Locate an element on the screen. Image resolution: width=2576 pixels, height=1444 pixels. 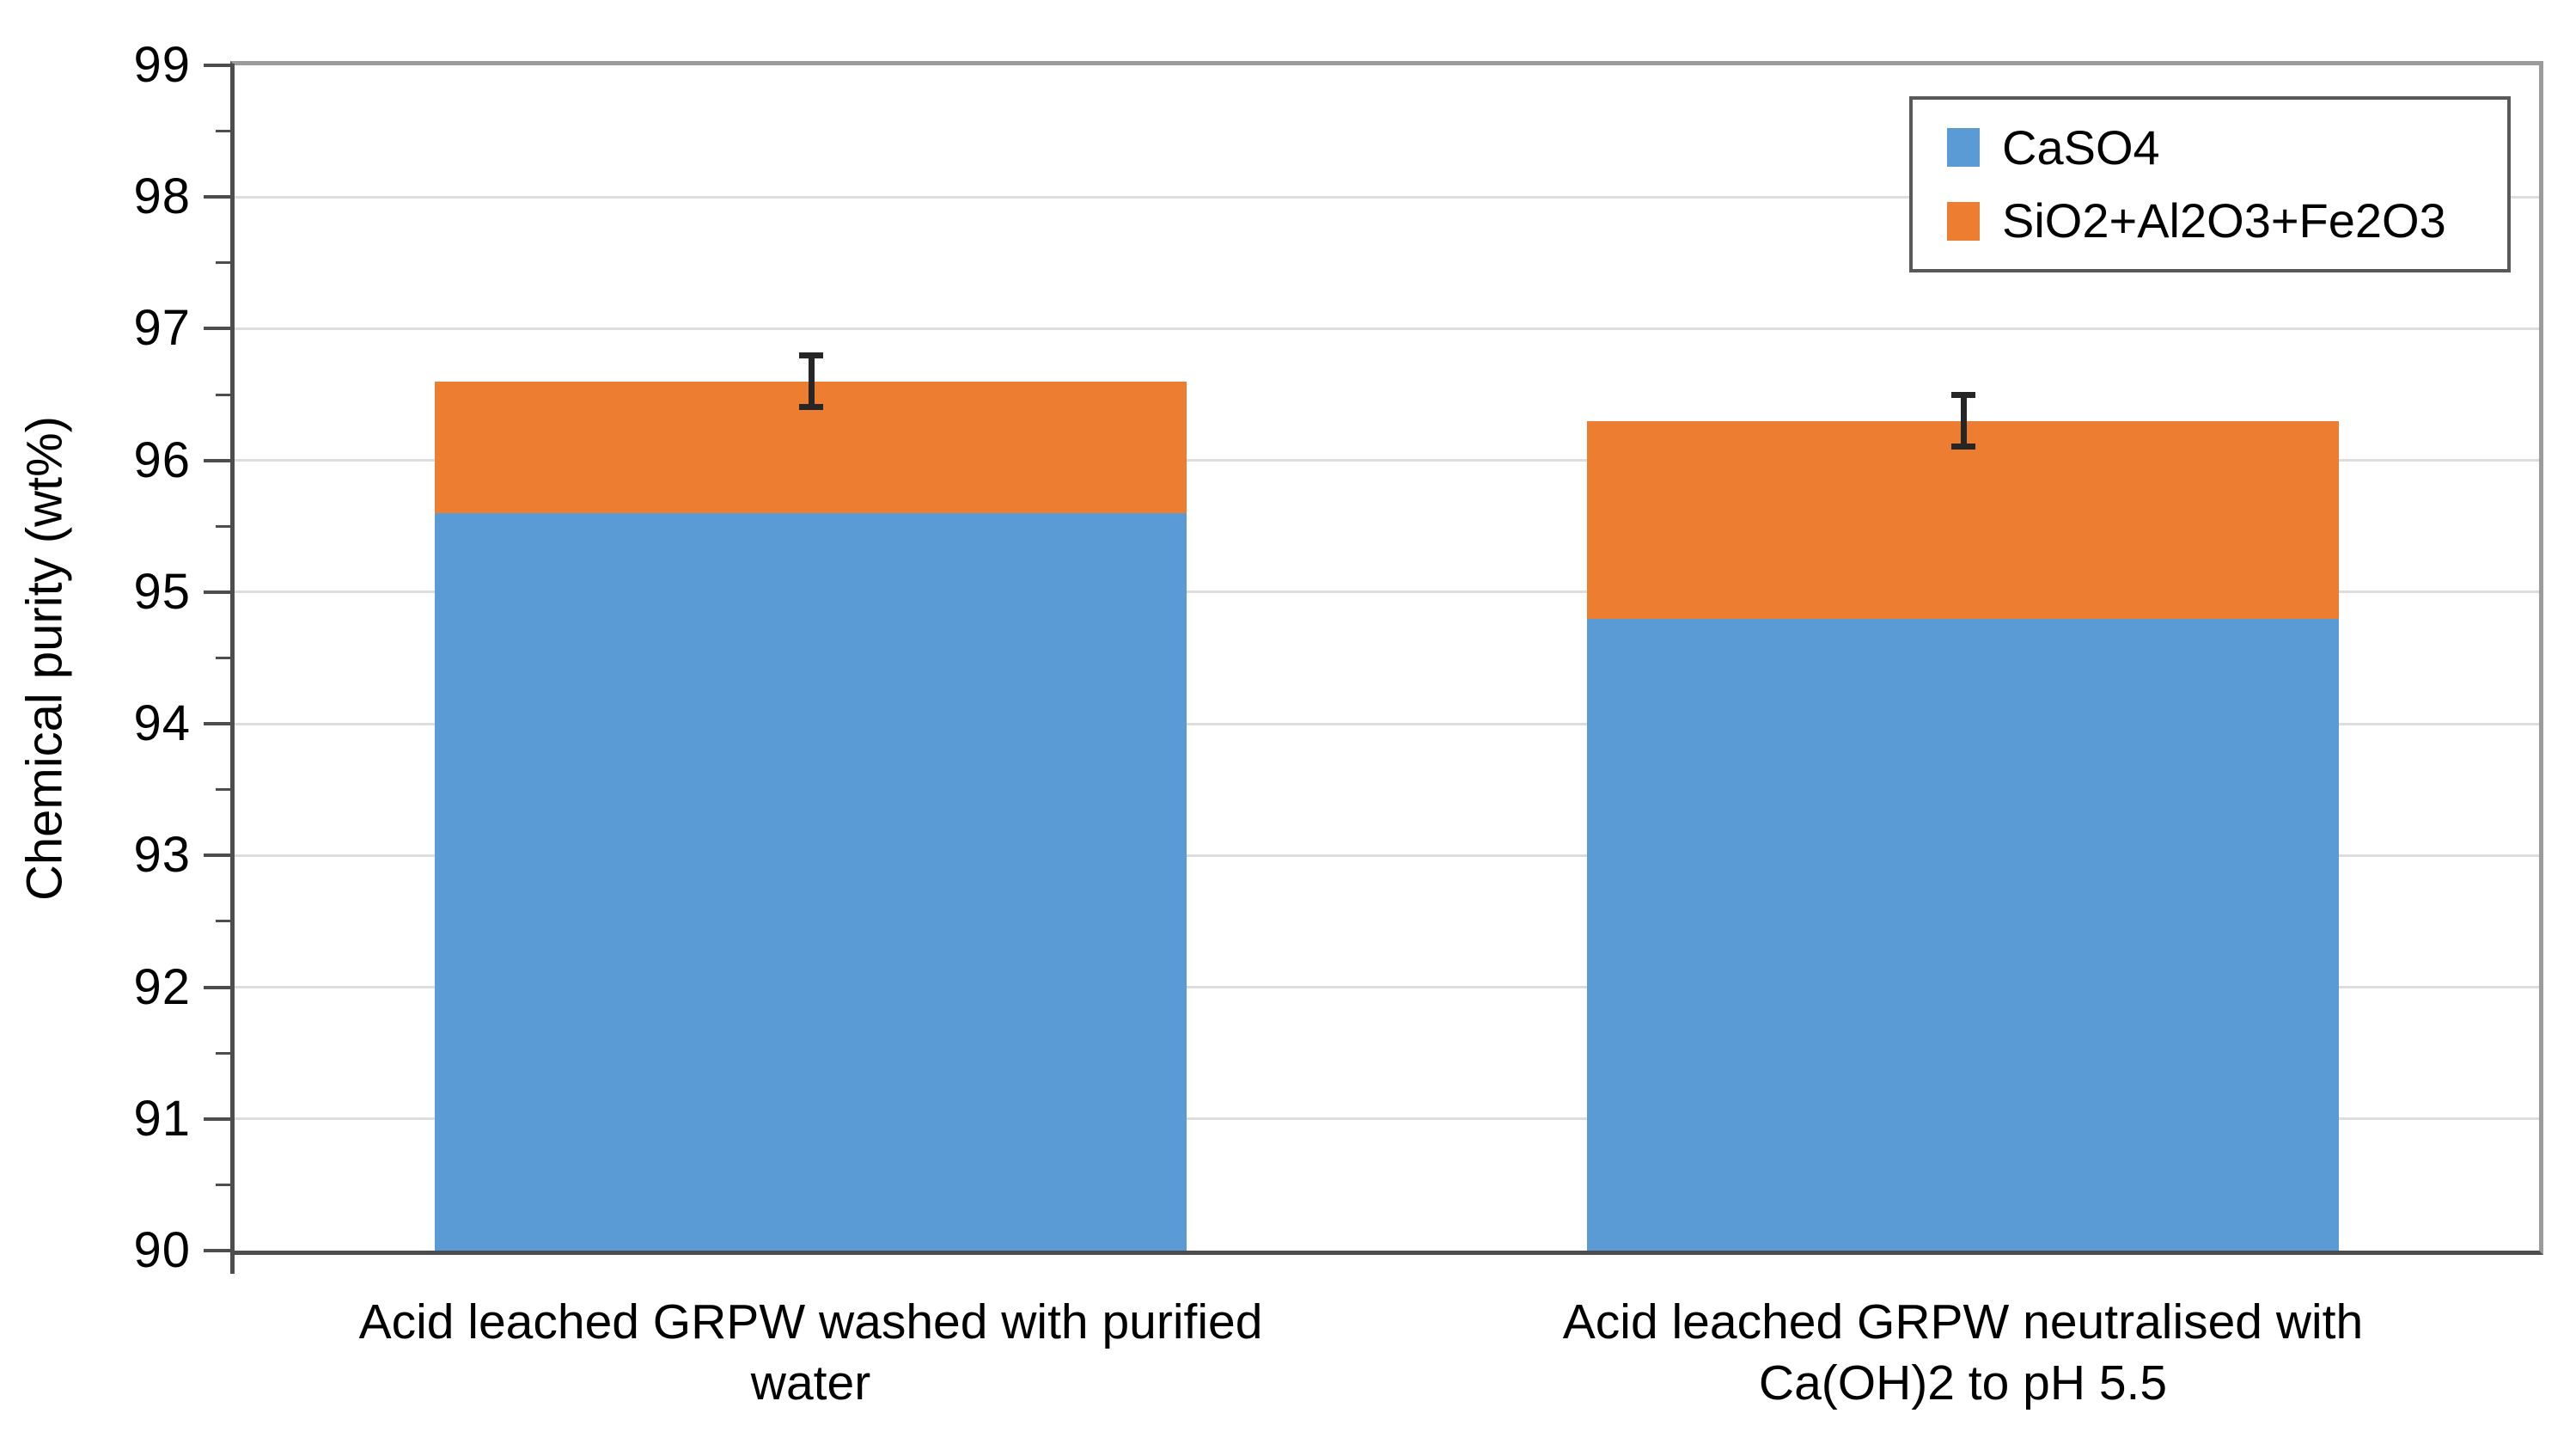
y-axis-stub is located at coordinates (233, 1262).